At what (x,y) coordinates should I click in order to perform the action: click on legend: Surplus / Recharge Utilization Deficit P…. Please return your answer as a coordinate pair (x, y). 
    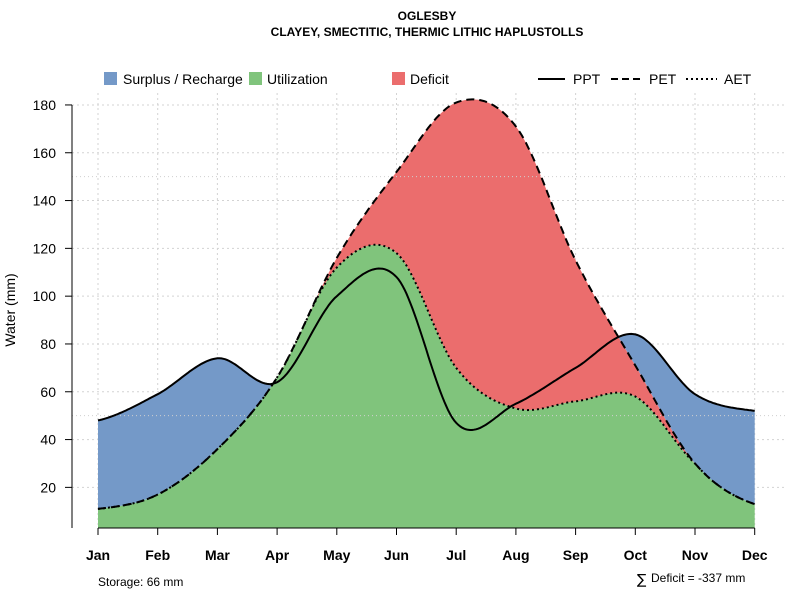
    Looking at the image, I should click on (428, 79).